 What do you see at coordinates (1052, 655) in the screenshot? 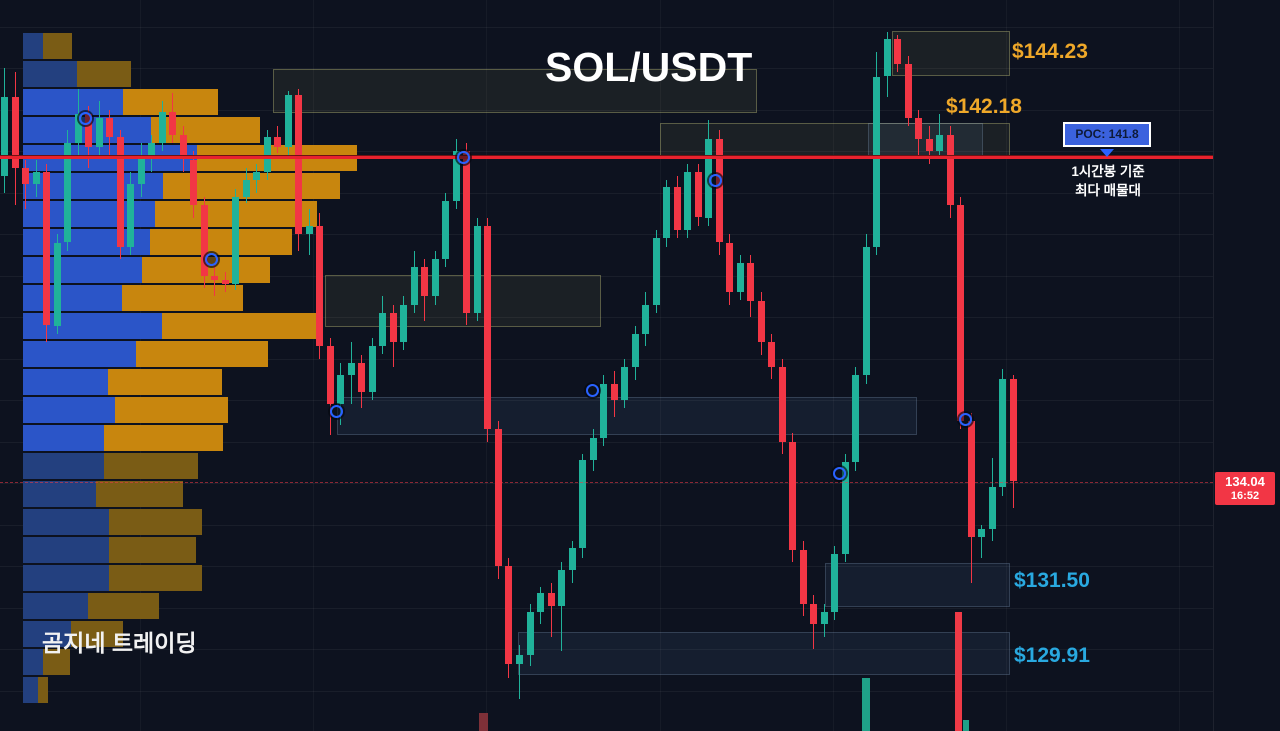
I see `price-level-label: $129.91` at bounding box center [1052, 655].